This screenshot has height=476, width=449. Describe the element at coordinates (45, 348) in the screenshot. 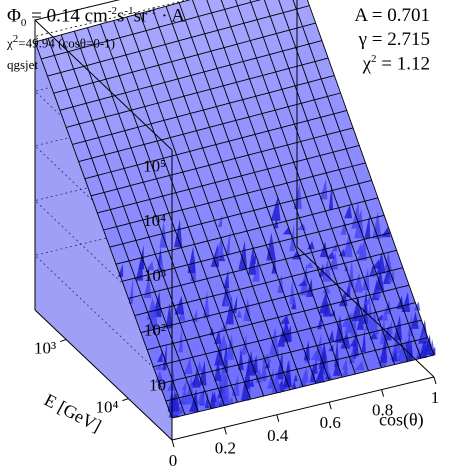

I see `y-tick-label: 10³` at that location.